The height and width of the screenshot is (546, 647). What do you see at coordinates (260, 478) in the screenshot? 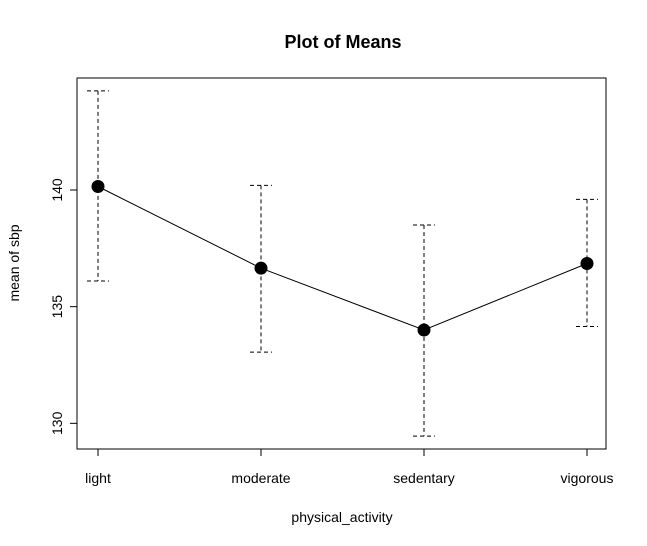
I see `x-tick-label: moderate` at bounding box center [260, 478].